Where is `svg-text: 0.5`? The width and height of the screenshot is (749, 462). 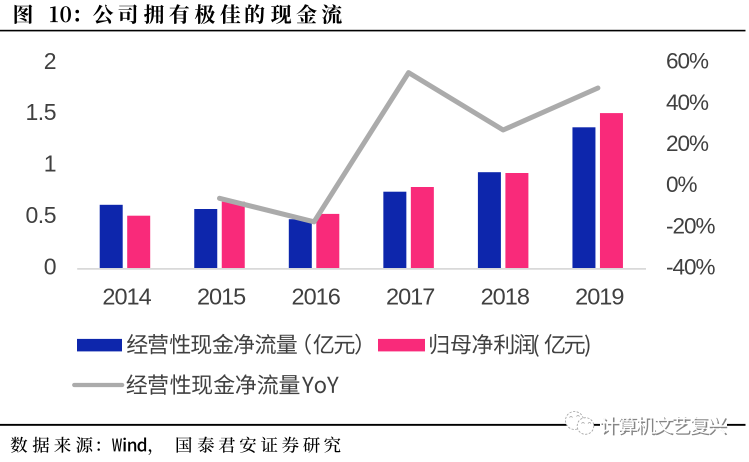 svg-text: 0.5 is located at coordinates (41, 215).